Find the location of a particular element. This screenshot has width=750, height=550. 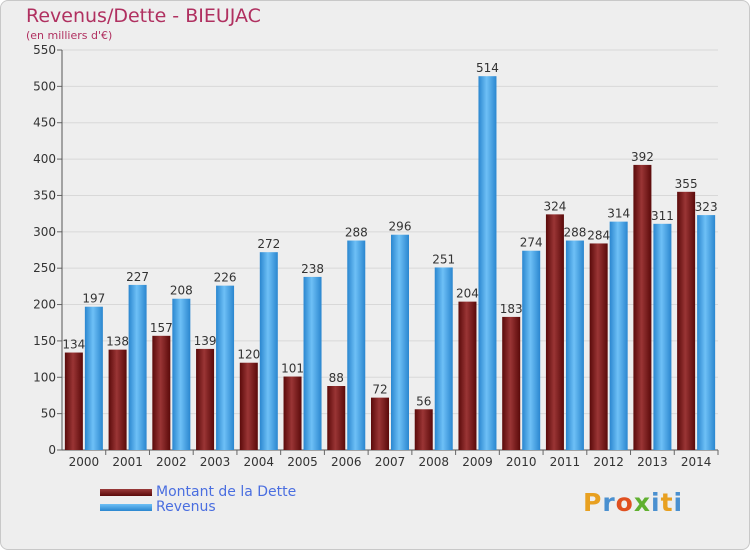

y-tick-label: 50 is located at coordinates (48, 414).